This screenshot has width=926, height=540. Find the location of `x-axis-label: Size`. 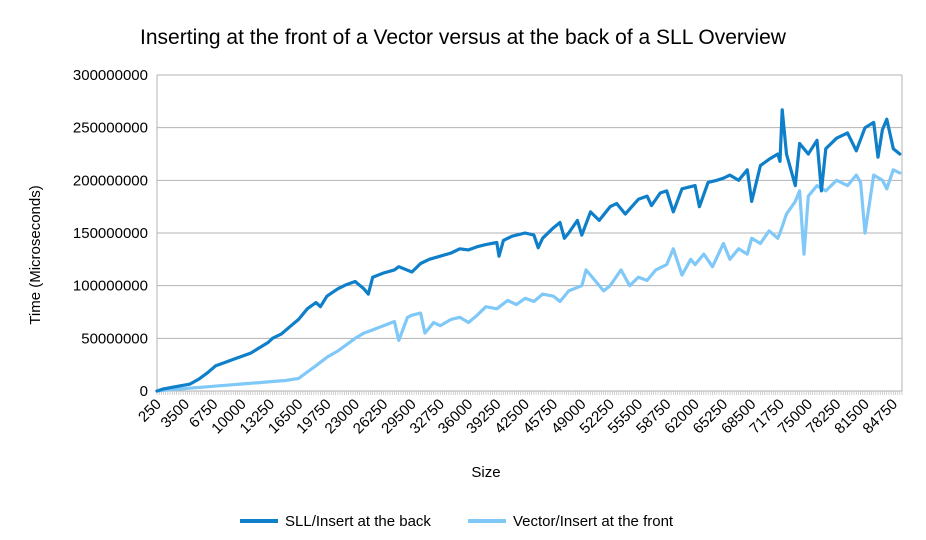

x-axis-label: Size is located at coordinates (485, 472).